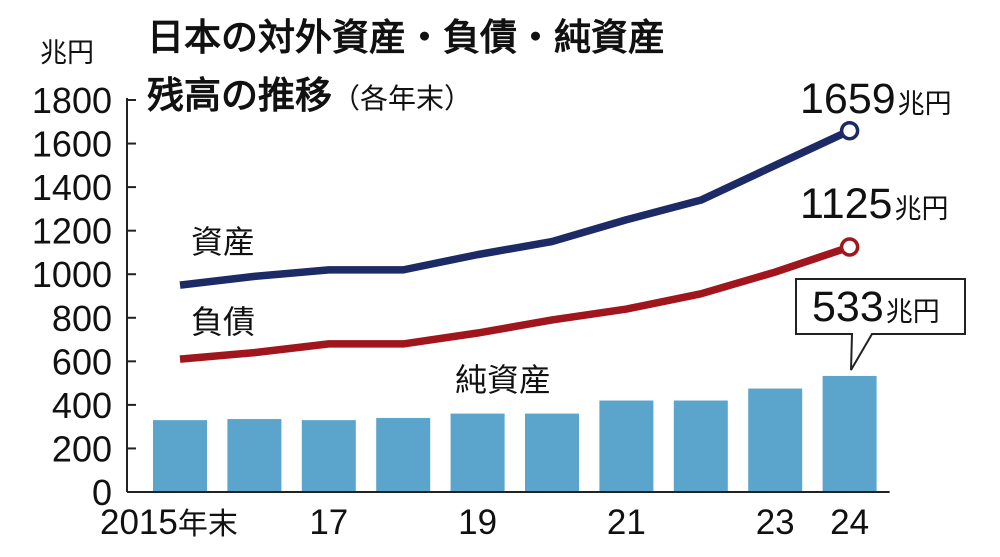  What do you see at coordinates (72, 187) in the screenshot?
I see `y-tick-label: 1400` at bounding box center [72, 187].